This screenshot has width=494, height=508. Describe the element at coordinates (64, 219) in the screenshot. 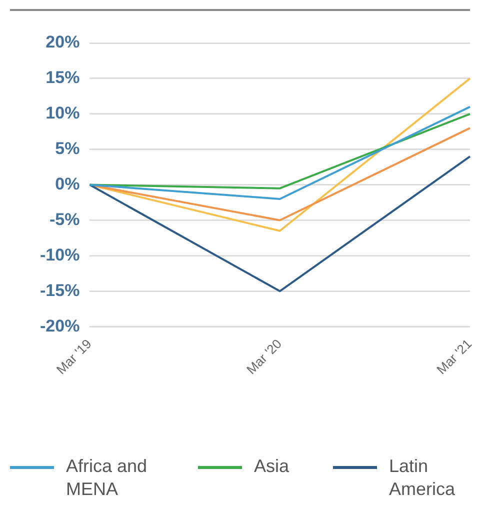

I see `y-tick-label: -5%` at that location.